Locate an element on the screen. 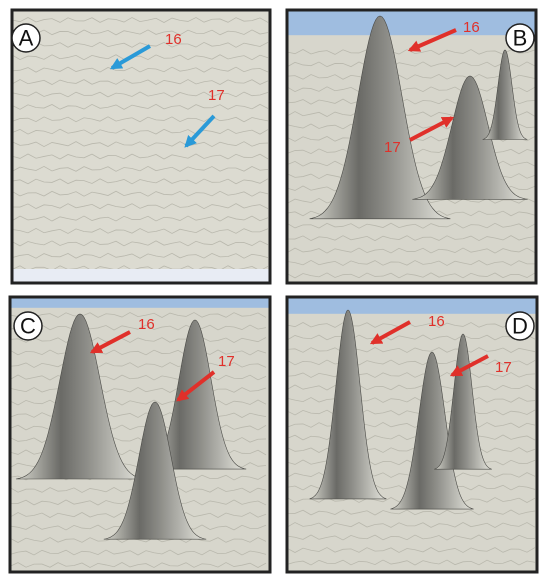 The width and height of the screenshot is (543, 575). panel-letter: D is located at coordinates (520, 326).